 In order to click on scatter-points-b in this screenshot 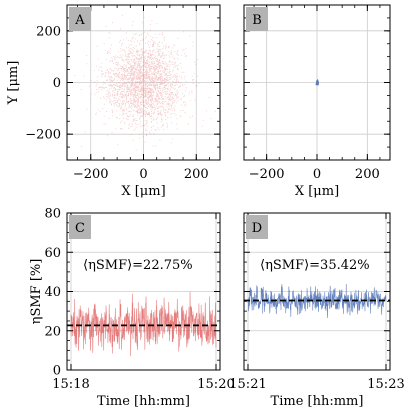, I will do `click(317, 82)`.